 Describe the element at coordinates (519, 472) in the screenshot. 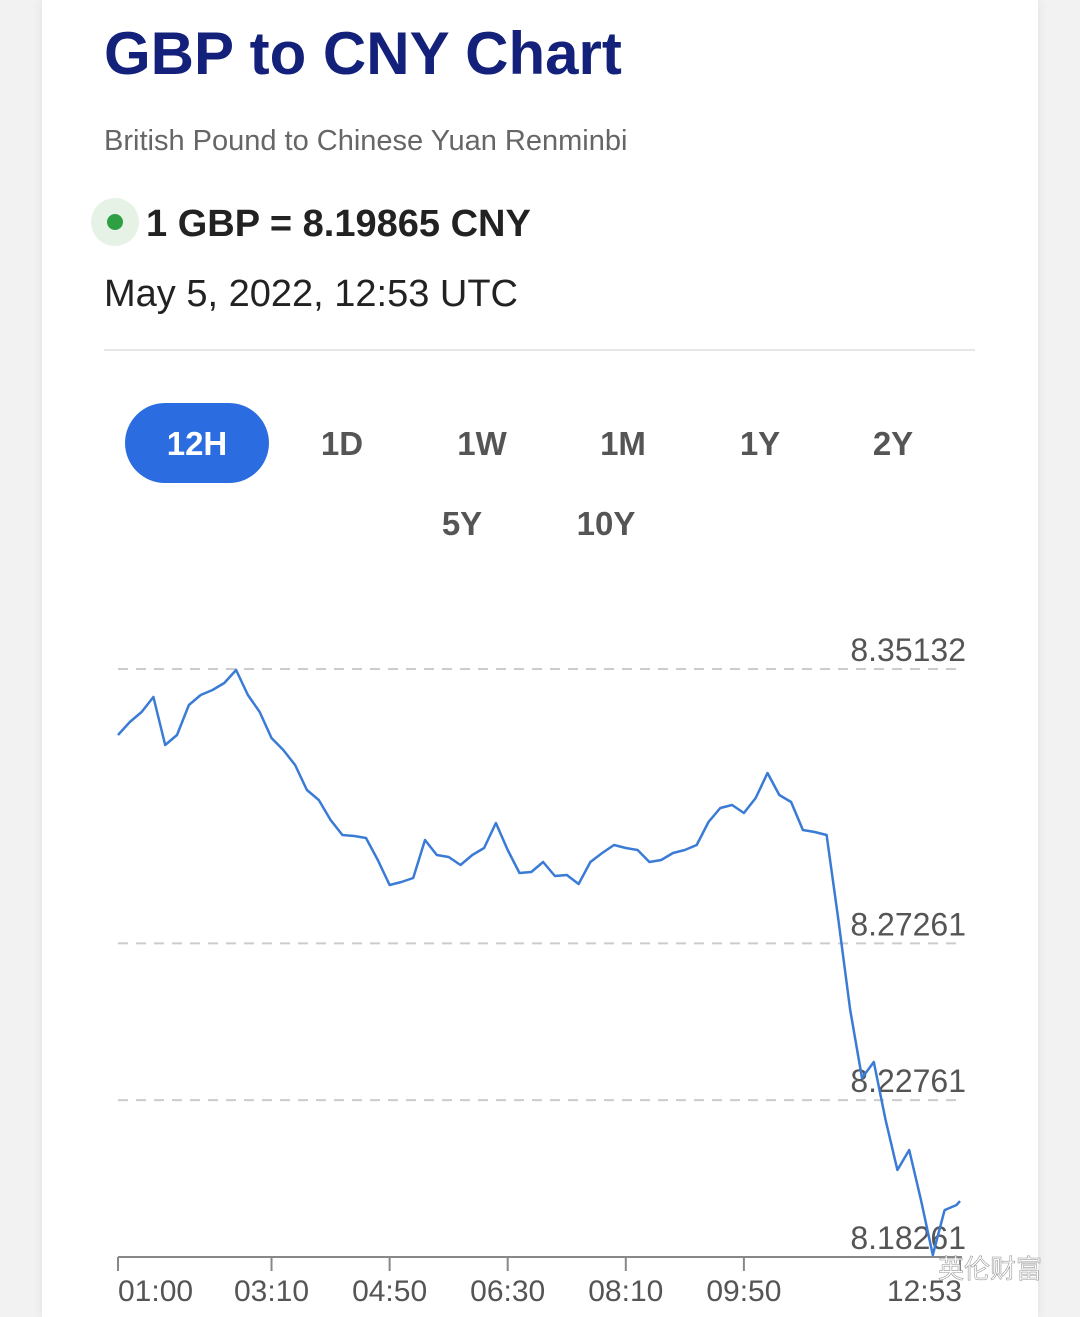

I see `range-selector: 12H 1D 1W 1M 1Y 2Y 5Y 10Y` at that location.